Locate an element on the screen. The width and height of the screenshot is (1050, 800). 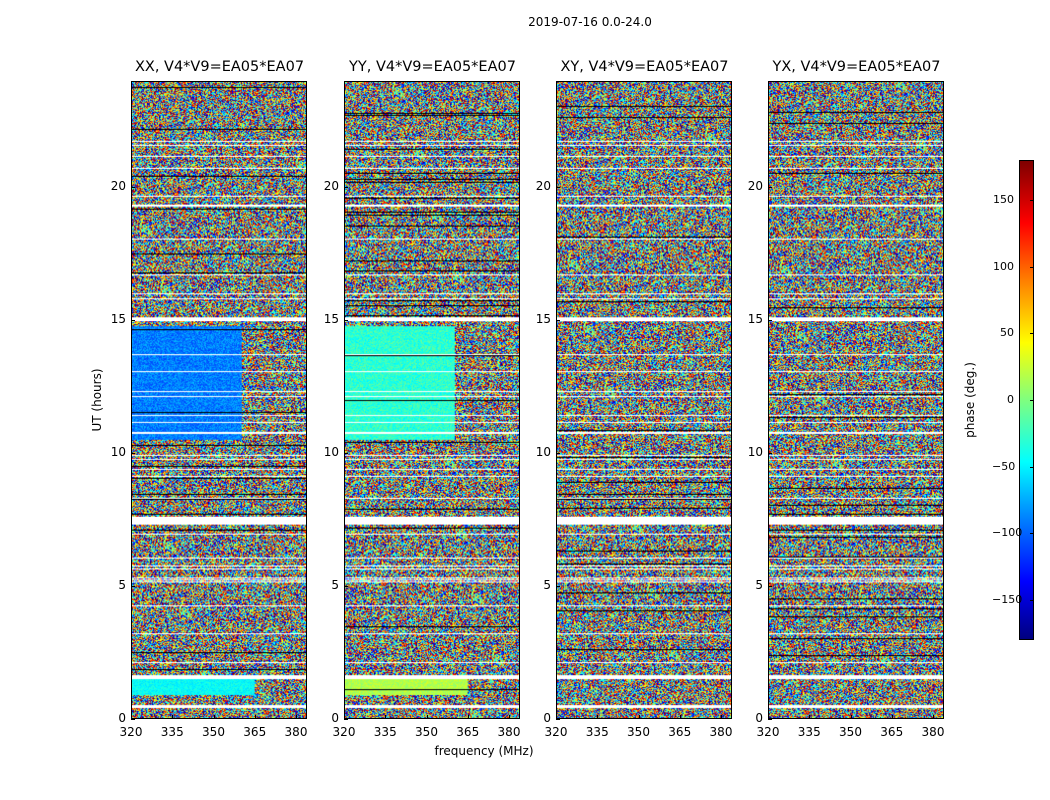
heatmap-canvas-xy is located at coordinates (644, 400).